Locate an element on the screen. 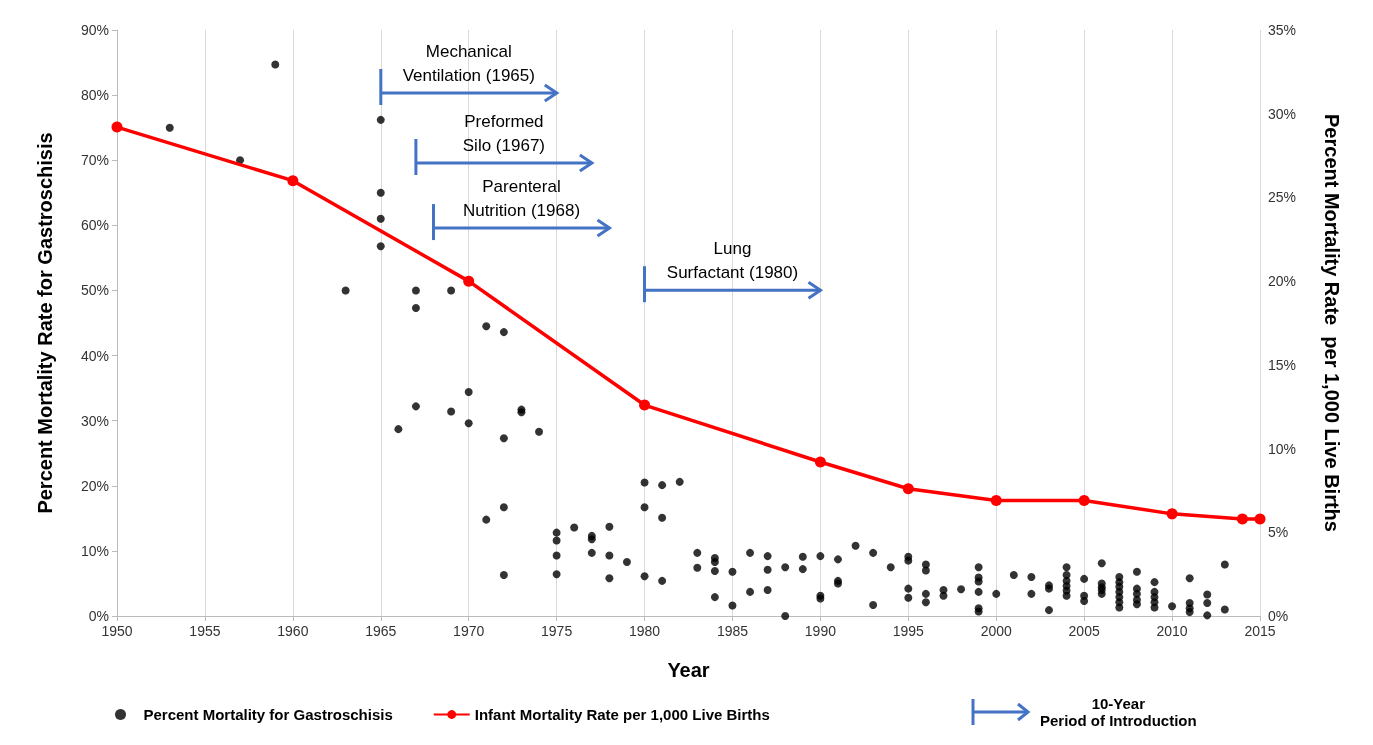 The image size is (1373, 745). x-tick-label: 1985 is located at coordinates (732, 631).